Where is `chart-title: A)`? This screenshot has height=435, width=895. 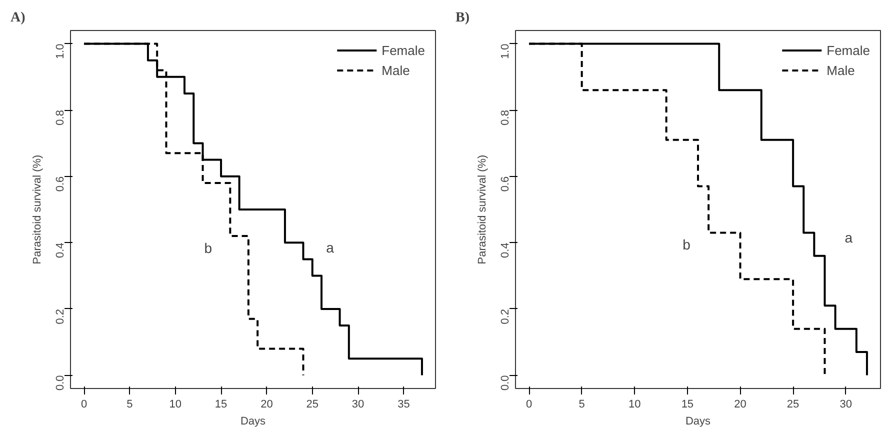 chart-title: A) is located at coordinates (18, 18).